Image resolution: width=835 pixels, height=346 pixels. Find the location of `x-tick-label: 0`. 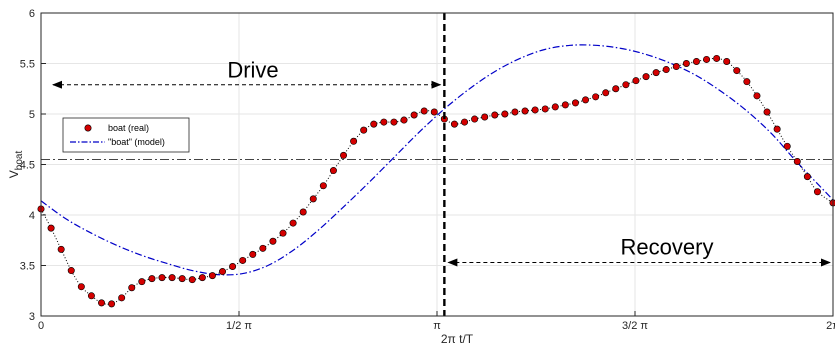

x-tick-label: 0 is located at coordinates (41, 326).